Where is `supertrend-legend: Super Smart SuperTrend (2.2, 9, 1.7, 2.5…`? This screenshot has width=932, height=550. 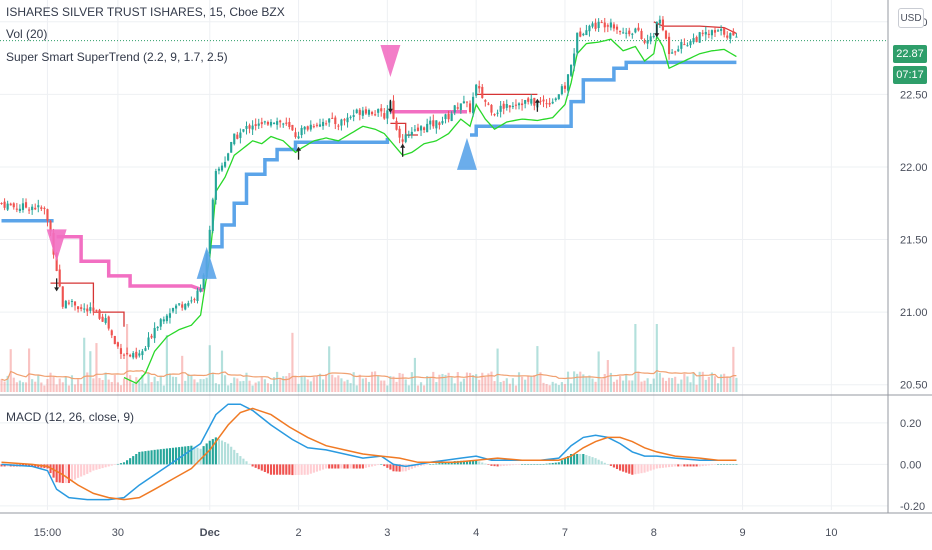
supertrend-legend: Super Smart SuperTrend (2.2, 9, 1.7, 2.5… is located at coordinates (117, 57).